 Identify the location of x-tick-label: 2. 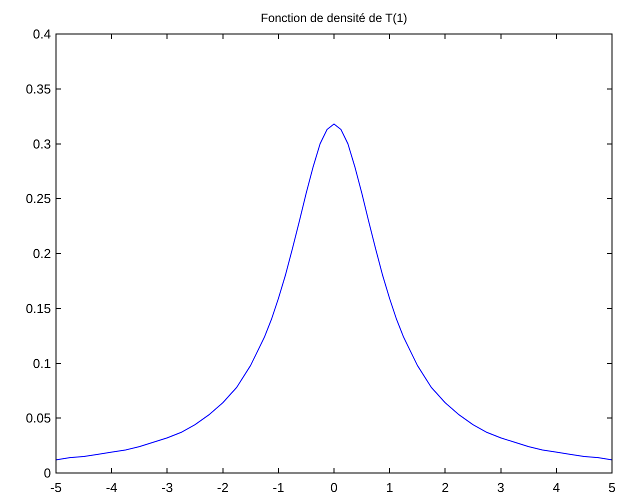
(445, 487).